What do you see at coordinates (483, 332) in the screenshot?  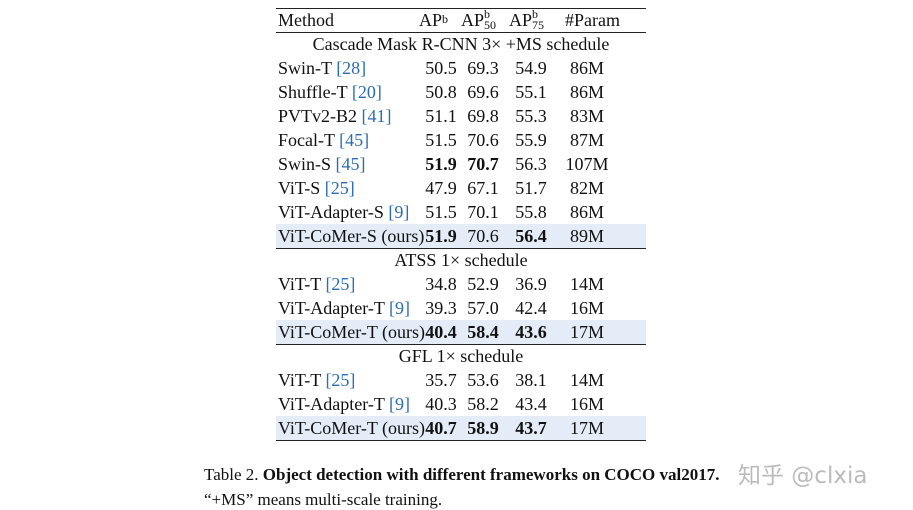 I see `value-cell: 58.4` at bounding box center [483, 332].